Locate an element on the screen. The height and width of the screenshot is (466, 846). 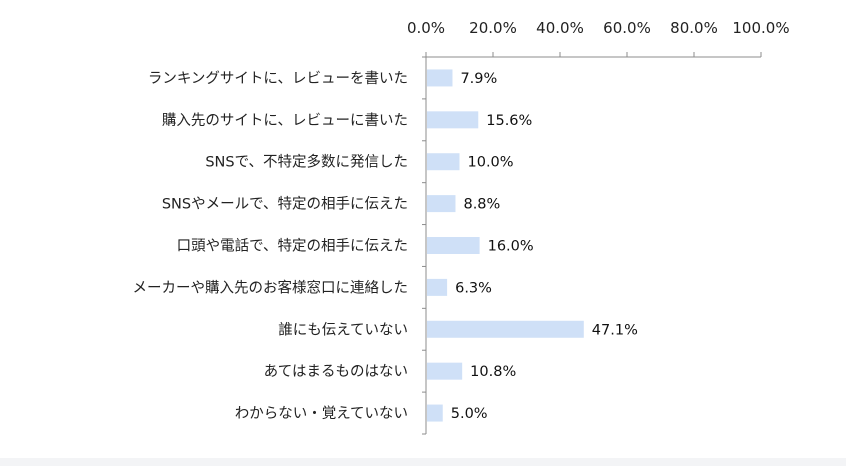
value-label: 10.0% is located at coordinates (491, 163).